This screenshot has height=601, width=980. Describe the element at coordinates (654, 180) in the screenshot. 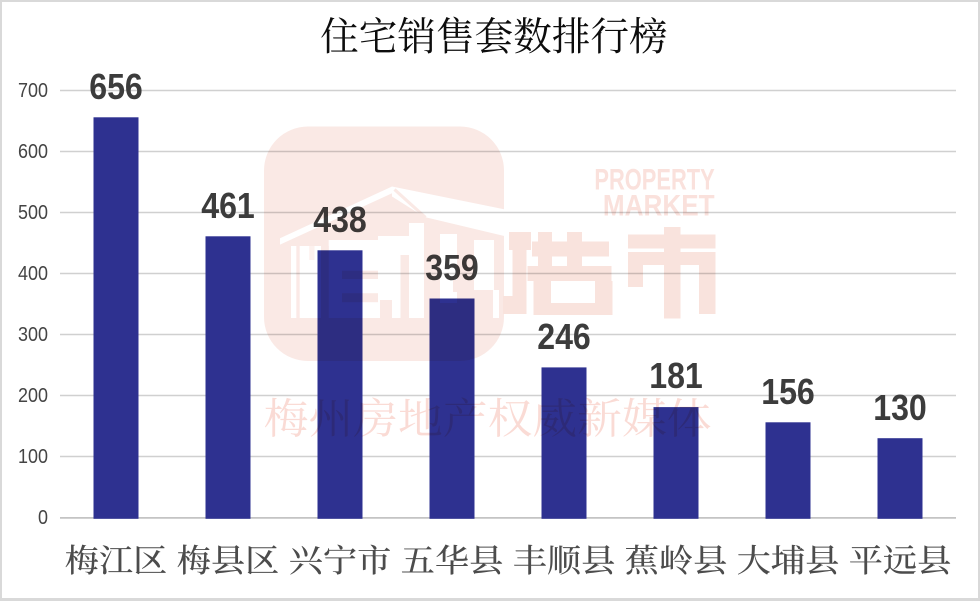

I see `svg-text: PROPERTY` at that location.